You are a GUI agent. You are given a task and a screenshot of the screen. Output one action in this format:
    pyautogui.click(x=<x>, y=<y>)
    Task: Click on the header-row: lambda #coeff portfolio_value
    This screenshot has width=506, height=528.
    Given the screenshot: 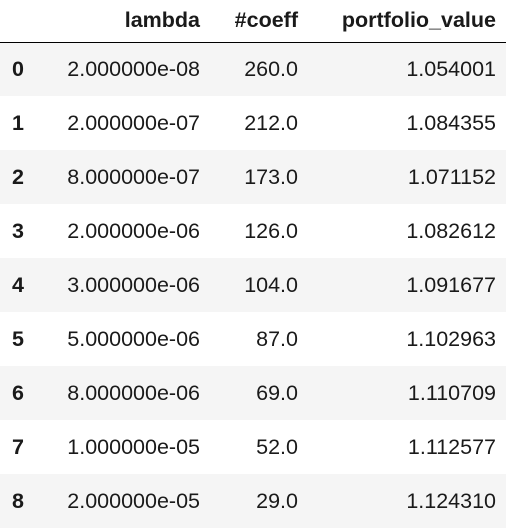 What is the action you would take?
    pyautogui.click(x=253, y=21)
    